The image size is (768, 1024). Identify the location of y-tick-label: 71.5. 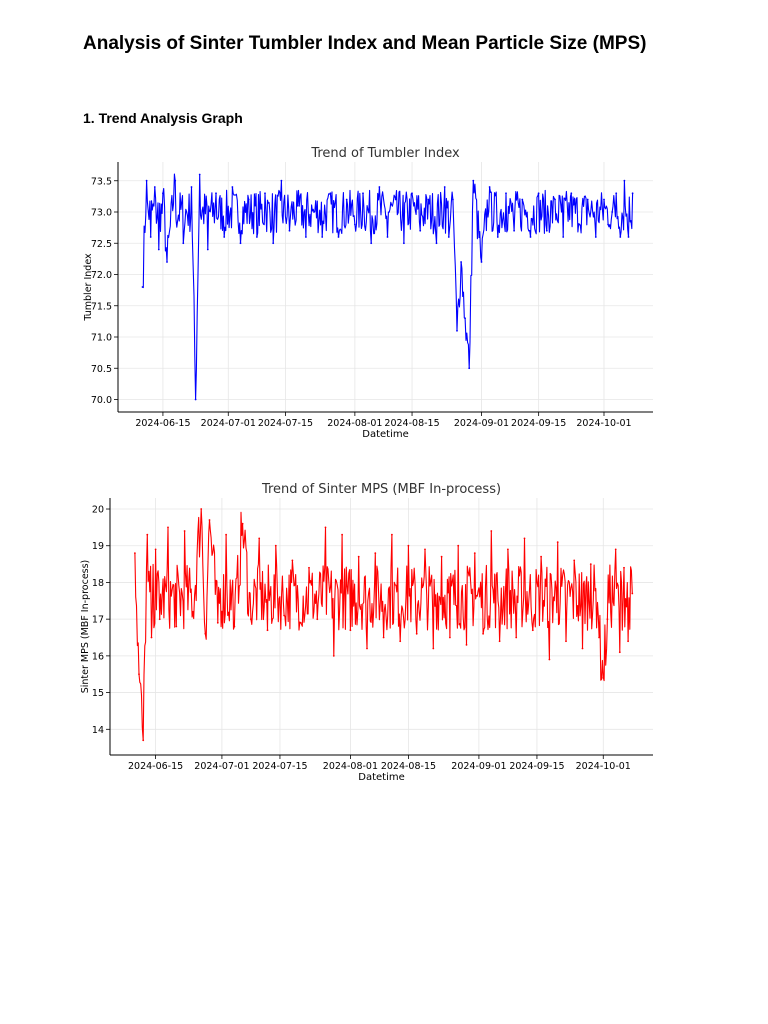
(101, 306).